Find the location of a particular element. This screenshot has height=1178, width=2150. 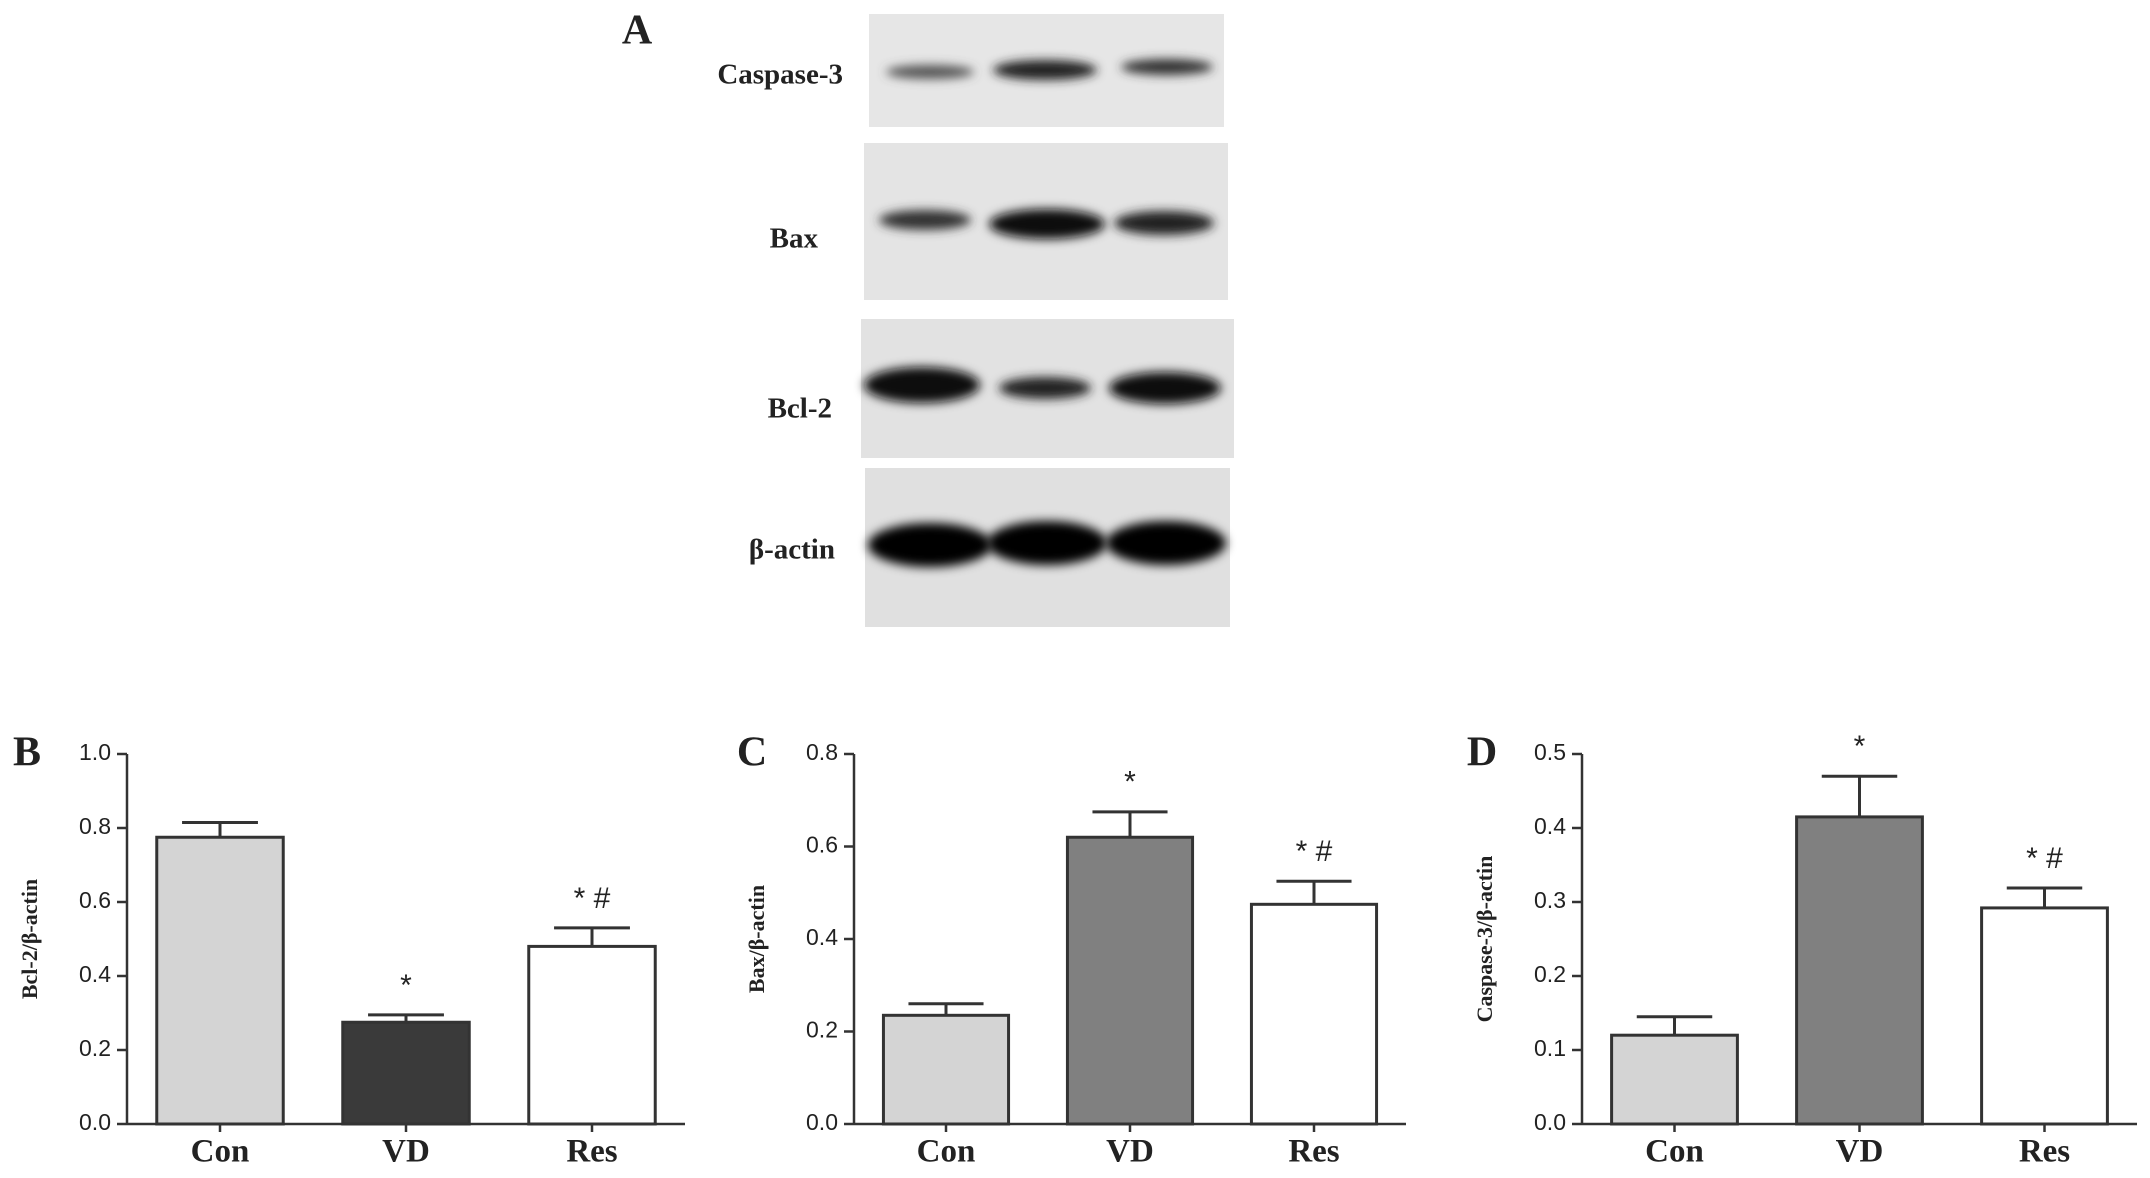

band-label: Caspase-3 is located at coordinates (780, 75).